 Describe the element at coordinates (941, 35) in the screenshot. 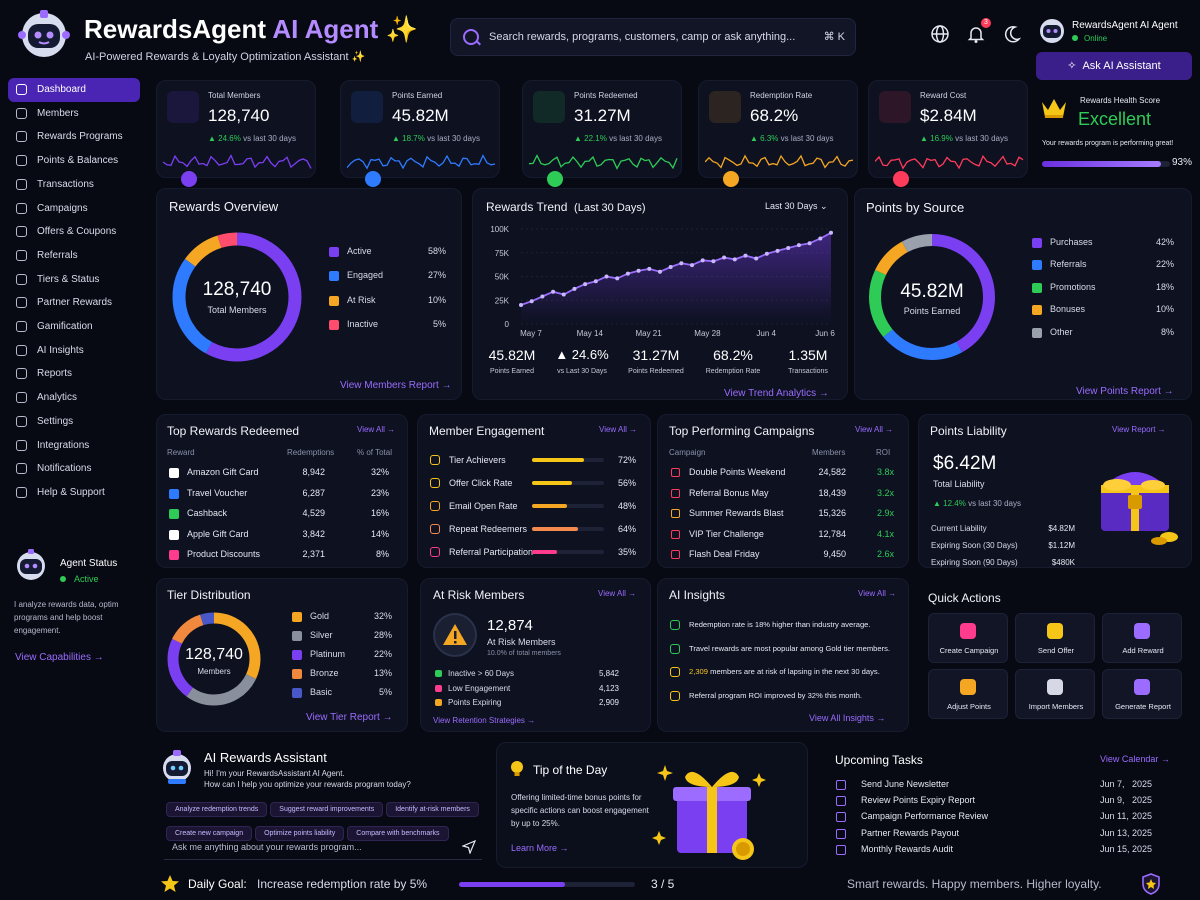

I see `globe-icon` at that location.